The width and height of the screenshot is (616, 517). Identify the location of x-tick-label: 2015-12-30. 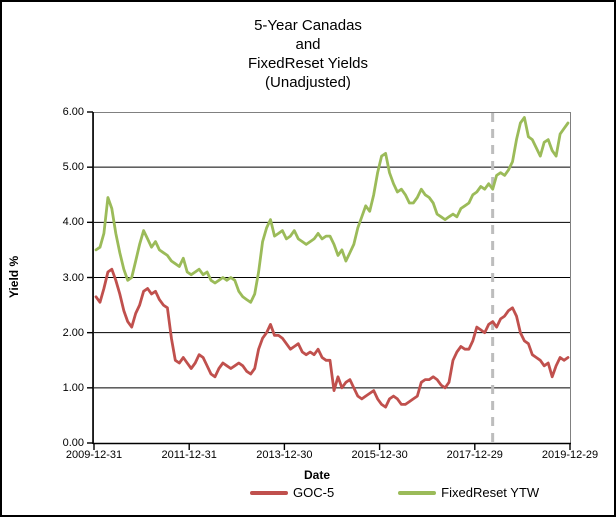
(379, 455).